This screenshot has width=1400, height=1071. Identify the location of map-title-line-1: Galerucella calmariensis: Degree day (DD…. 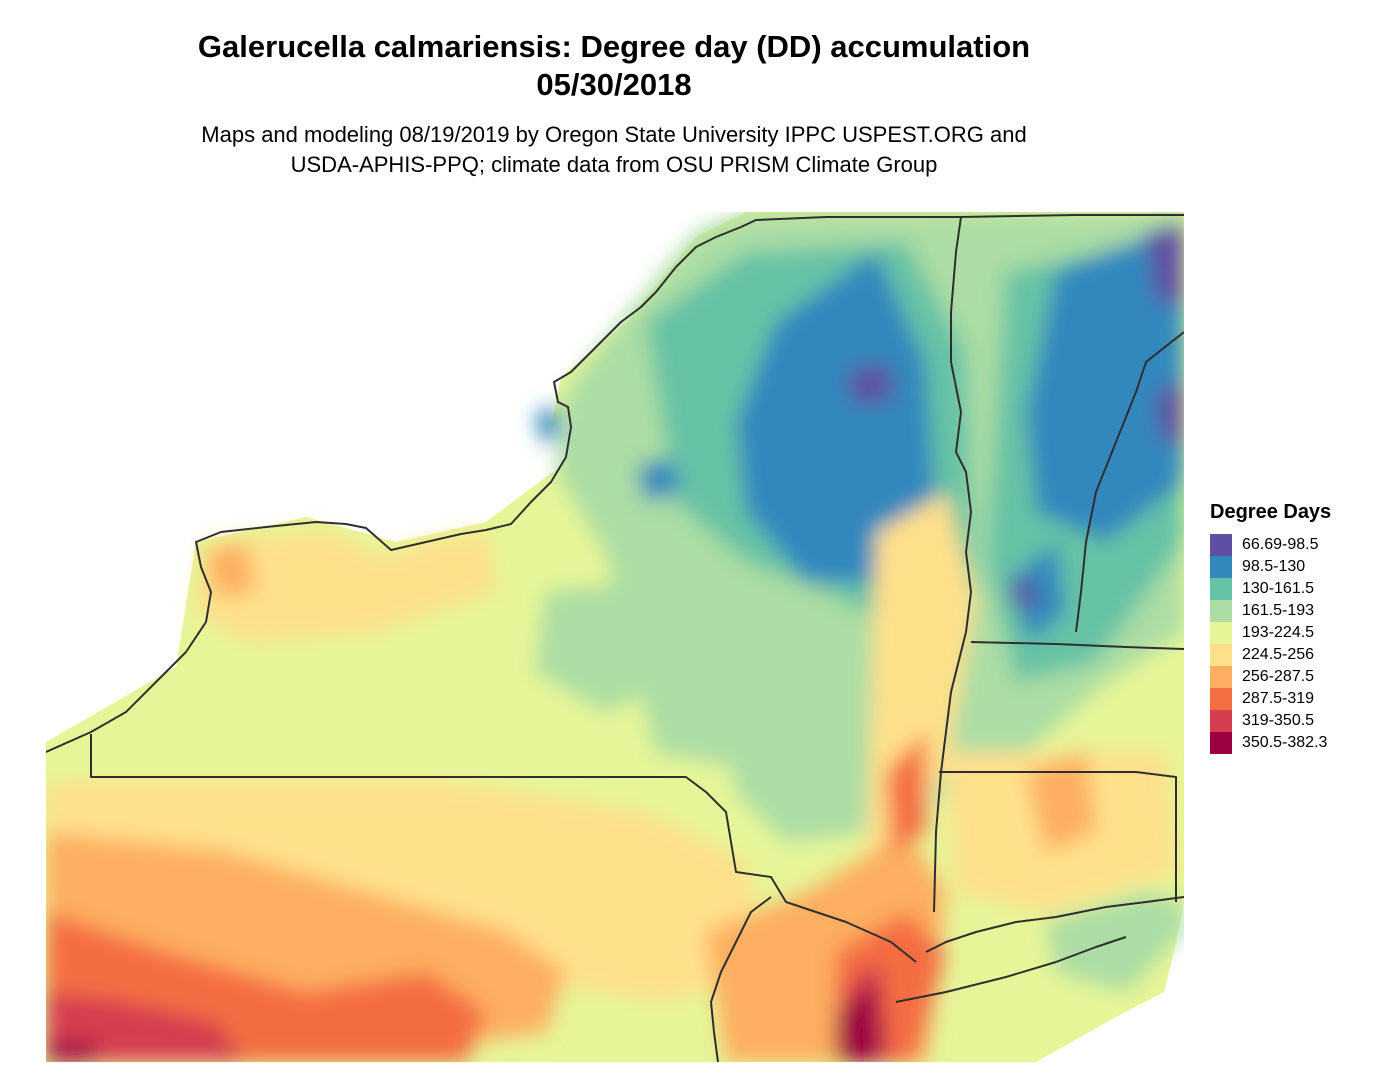
(614, 46).